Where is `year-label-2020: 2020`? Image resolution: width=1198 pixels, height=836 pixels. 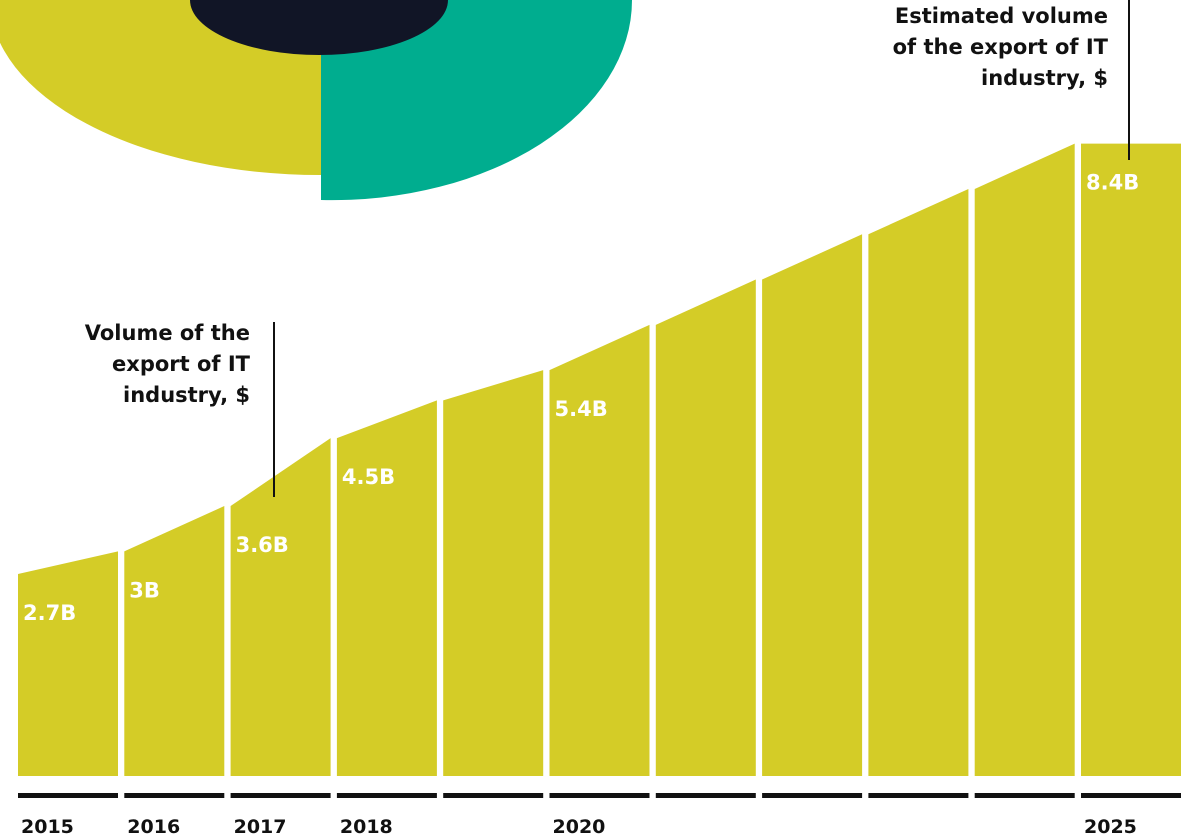 year-label-2020: 2020 is located at coordinates (579, 826).